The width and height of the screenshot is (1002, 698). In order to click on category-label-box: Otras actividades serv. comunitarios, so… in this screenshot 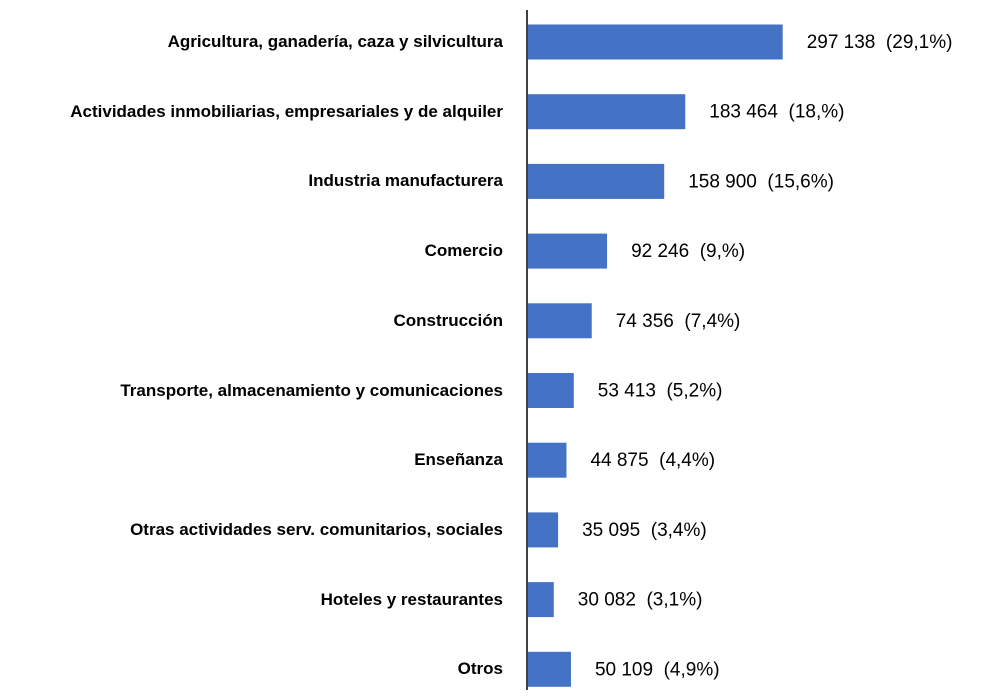, I will do `click(263, 530)`.